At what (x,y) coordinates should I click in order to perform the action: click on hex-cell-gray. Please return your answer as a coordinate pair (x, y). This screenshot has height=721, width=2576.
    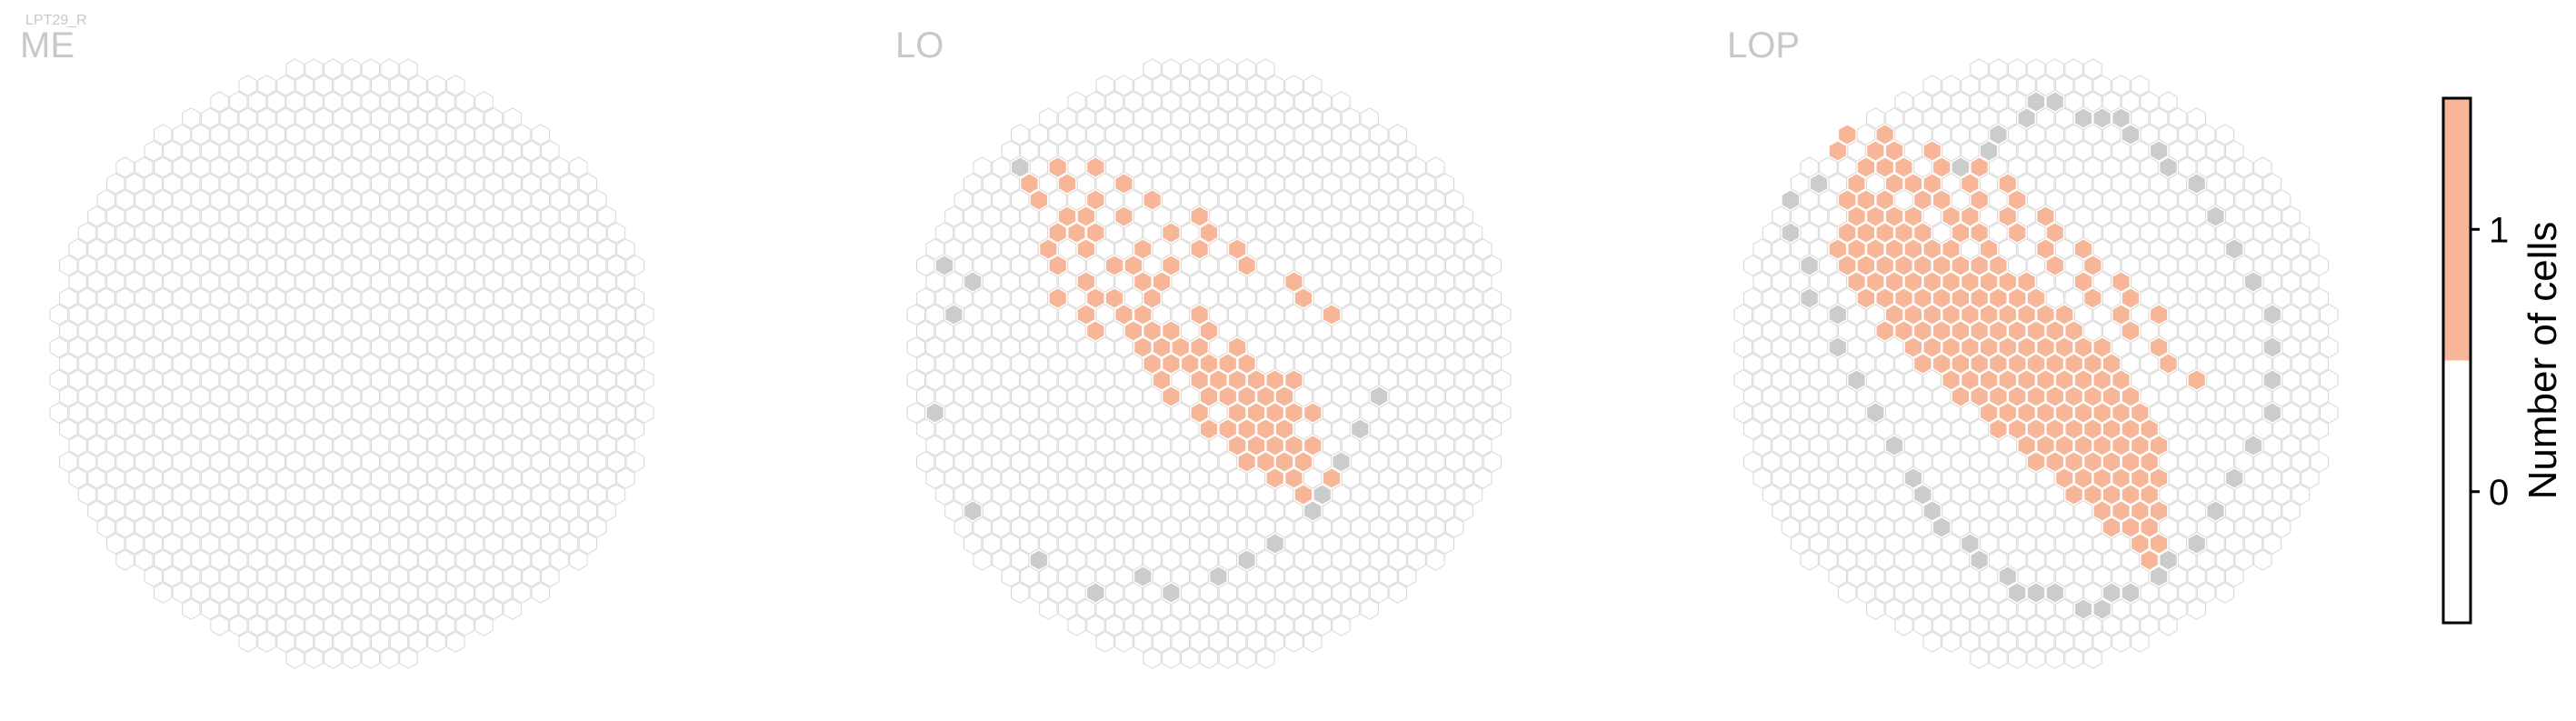
    Looking at the image, I should click on (1039, 560).